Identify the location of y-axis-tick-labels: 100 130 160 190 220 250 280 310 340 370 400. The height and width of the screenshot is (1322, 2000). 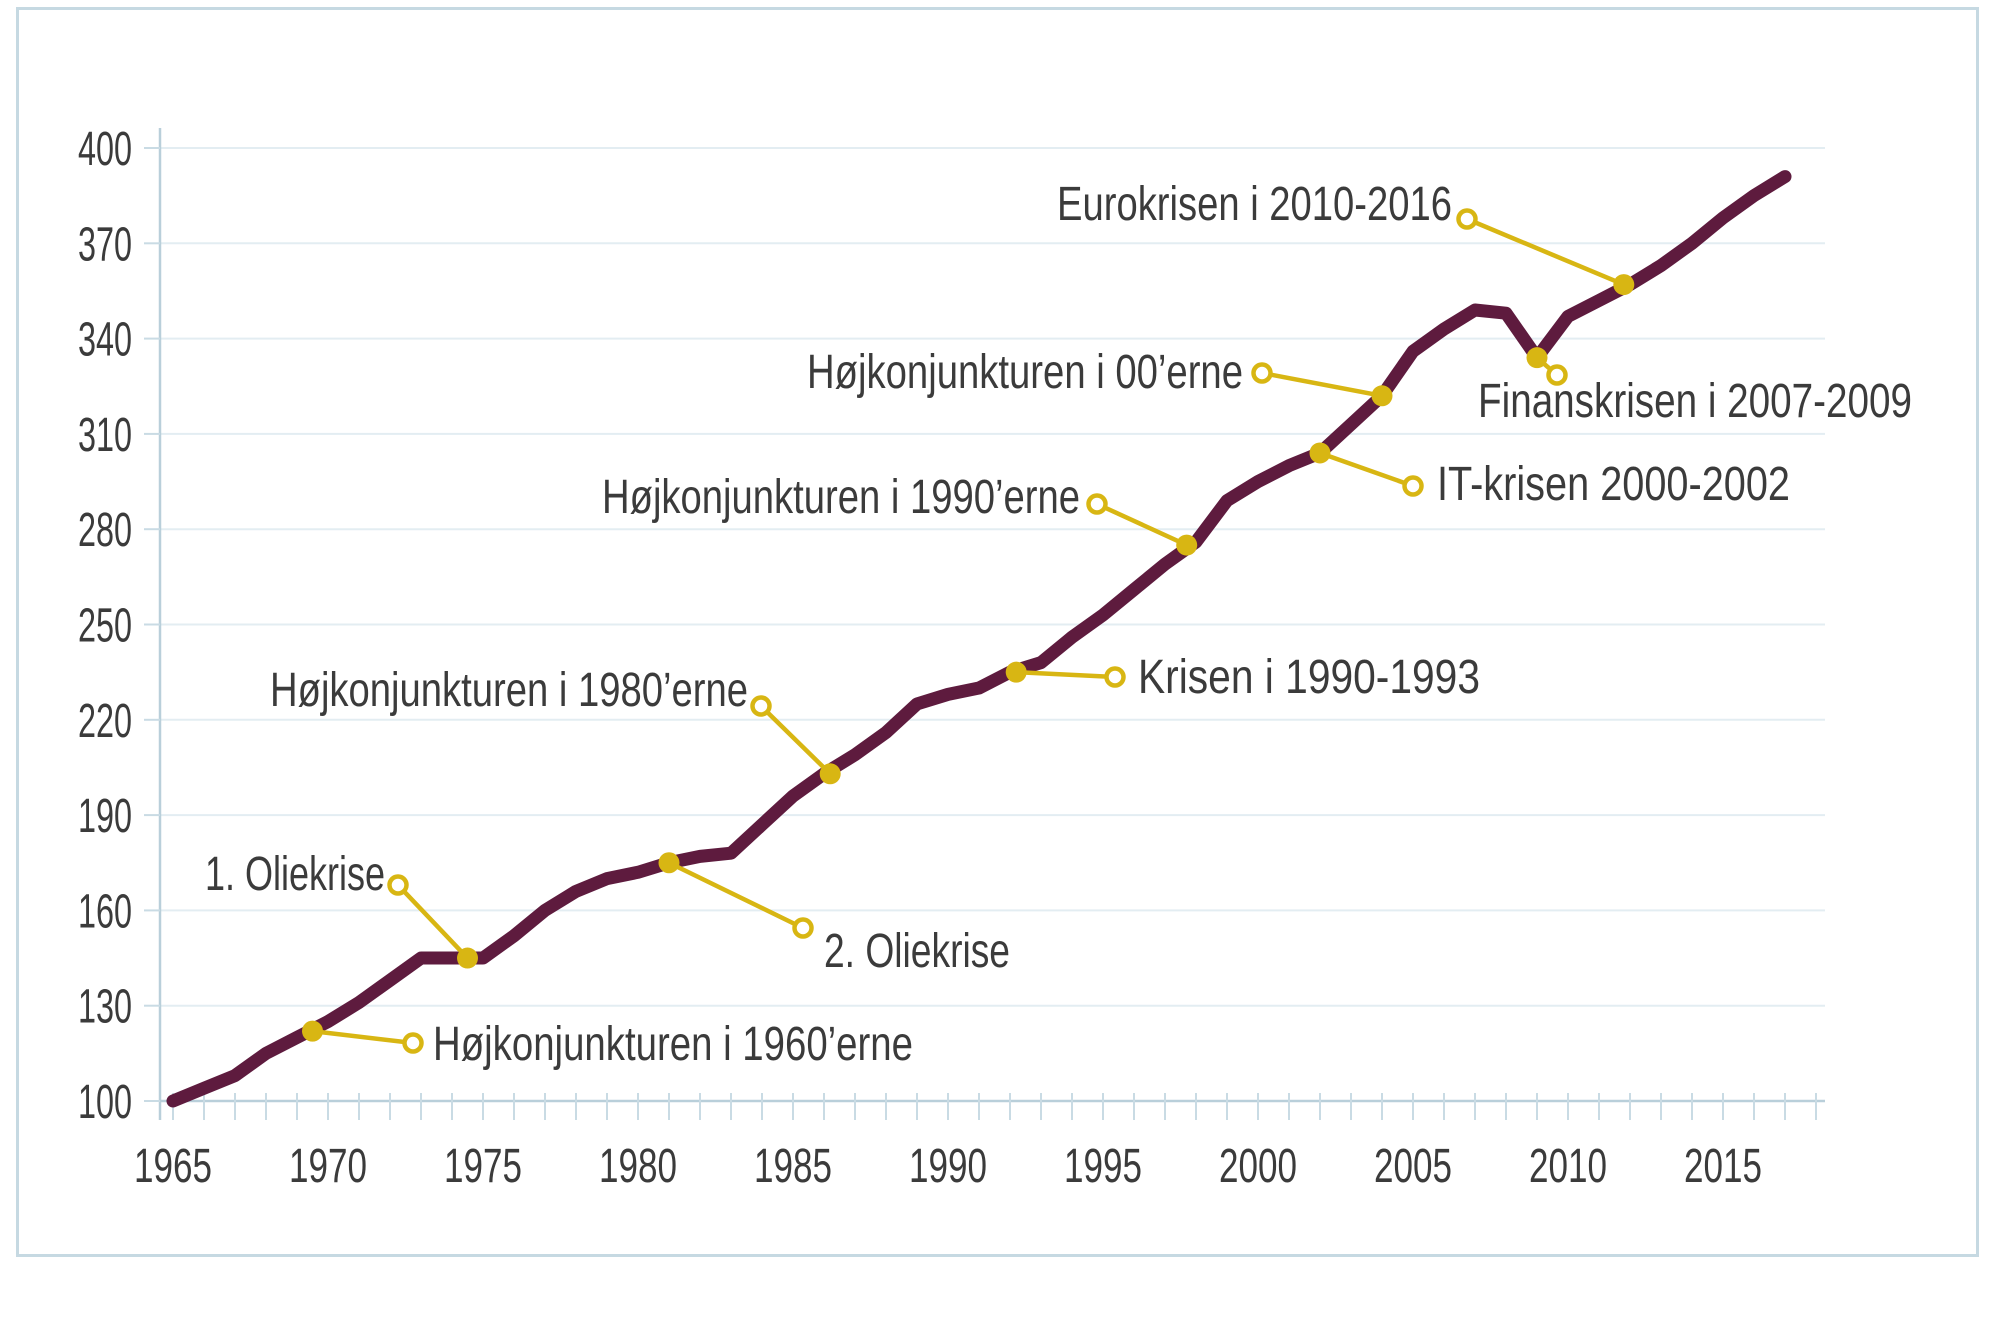
(105, 626).